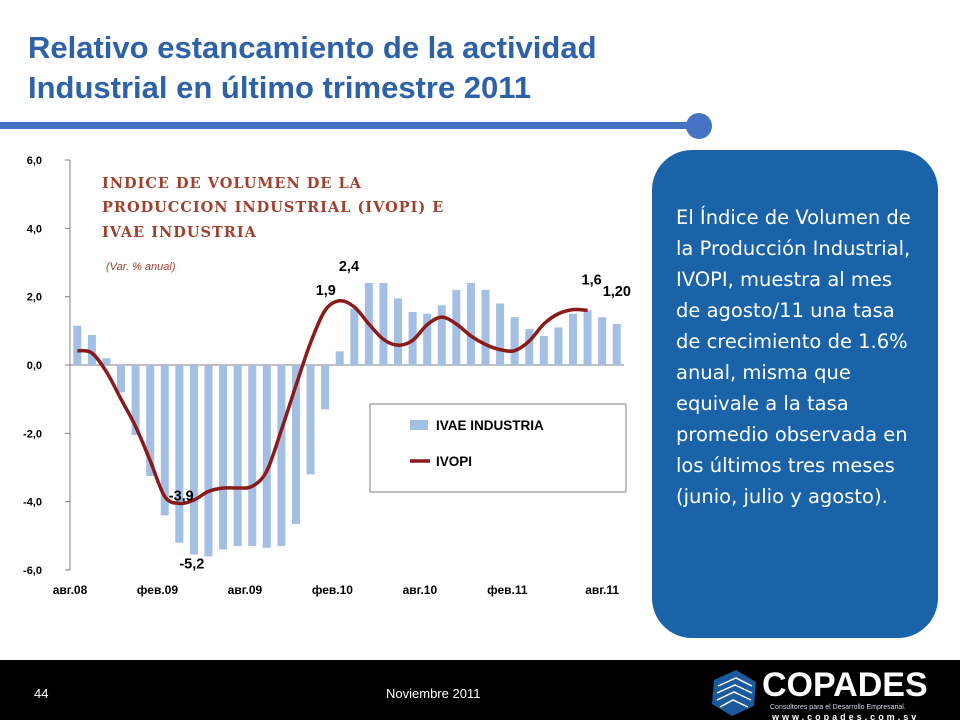 The height and width of the screenshot is (722, 960). Describe the element at coordinates (602, 590) in the screenshot. I see `x-tick-label: авг.11` at that location.